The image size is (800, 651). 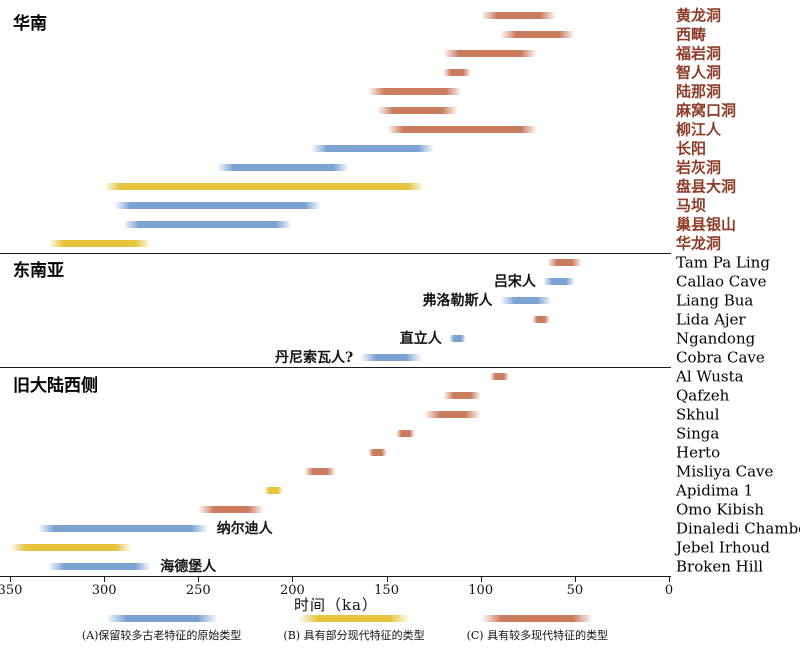 What do you see at coordinates (721, 281) in the screenshot?
I see `site-label: Callao Cave` at bounding box center [721, 281].